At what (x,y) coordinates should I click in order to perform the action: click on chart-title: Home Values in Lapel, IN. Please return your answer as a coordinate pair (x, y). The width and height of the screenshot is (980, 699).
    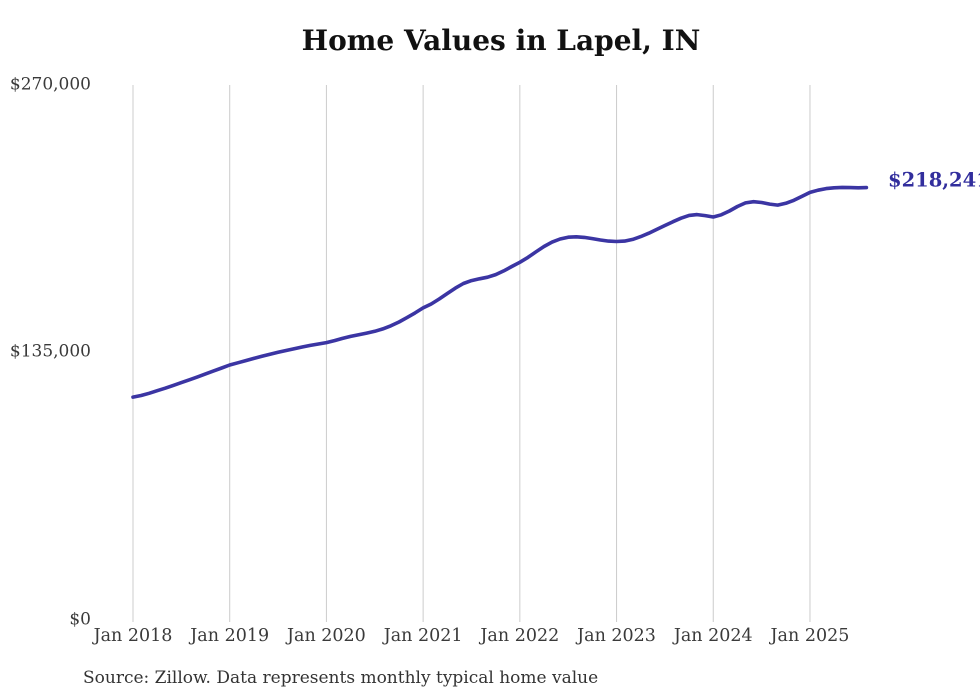
    Looking at the image, I should click on (501, 40).